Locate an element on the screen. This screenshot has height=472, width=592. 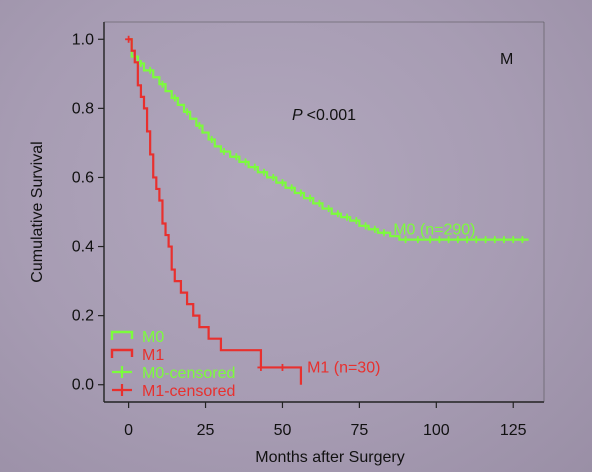
legend-item: M1-censored is located at coordinates (173, 391).